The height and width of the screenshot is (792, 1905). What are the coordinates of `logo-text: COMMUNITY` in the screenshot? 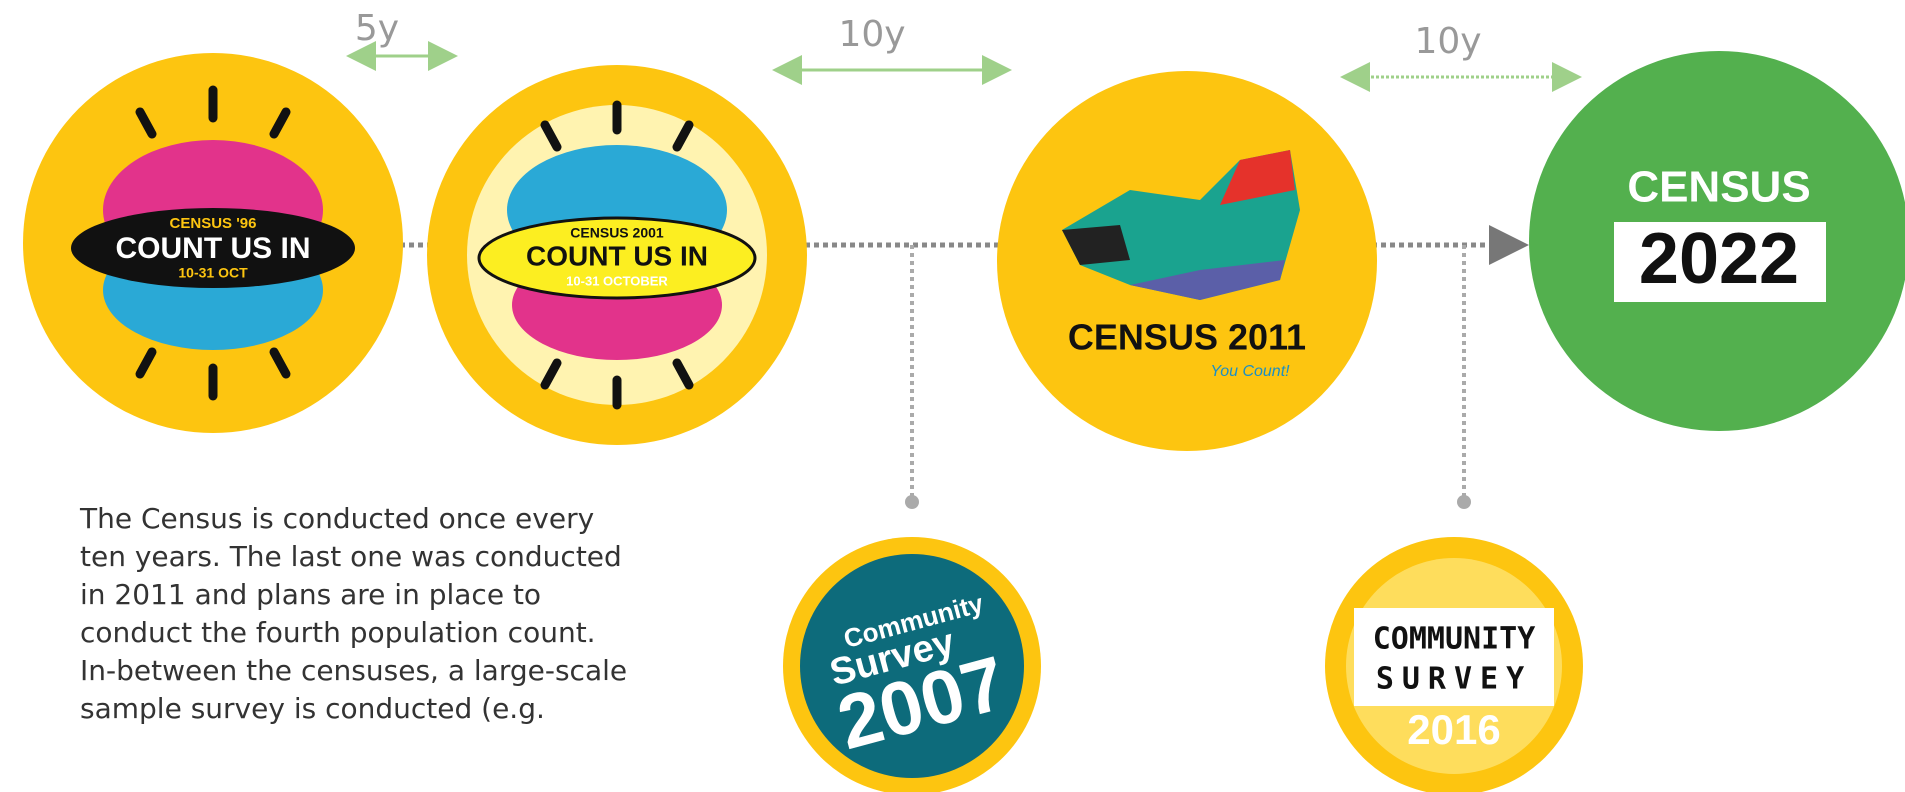 It's located at (1454, 639).